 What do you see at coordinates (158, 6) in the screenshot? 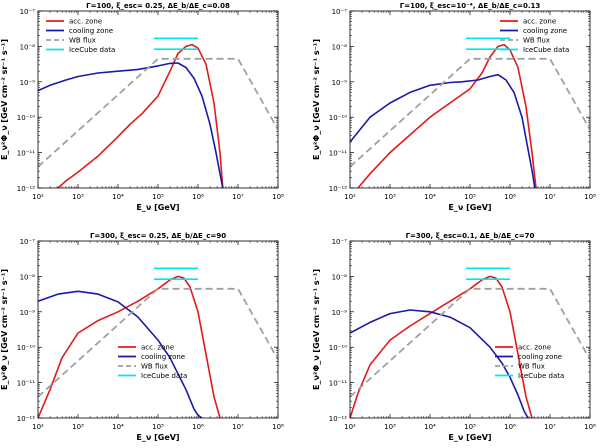
I see `chart-title: Γ=100, ξ_esc= 0.25, ΔE_b/ΔE_c=0.08` at bounding box center [158, 6].